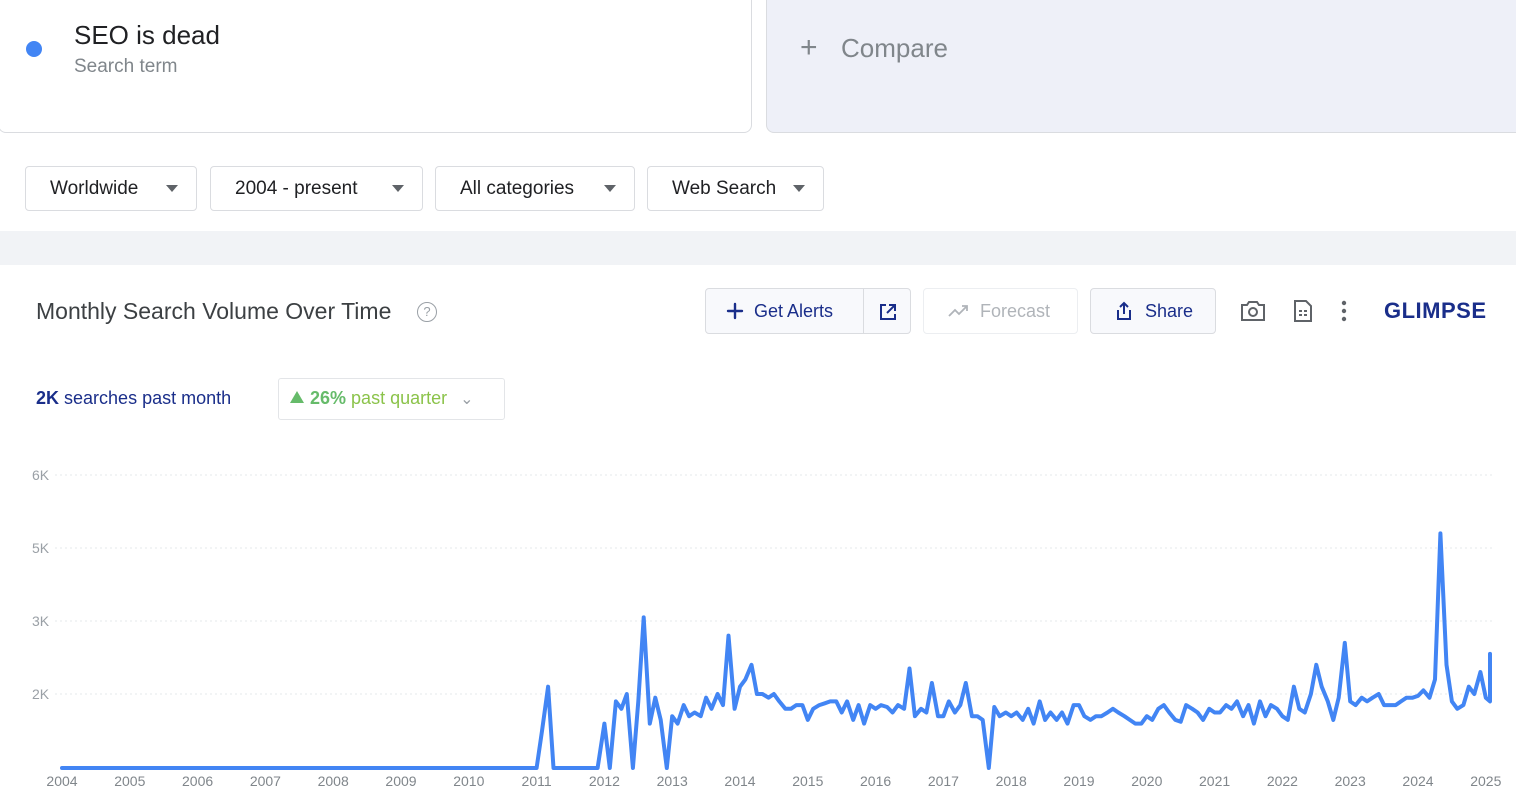  I want to click on x-tick-label: 2016, so click(875, 781).